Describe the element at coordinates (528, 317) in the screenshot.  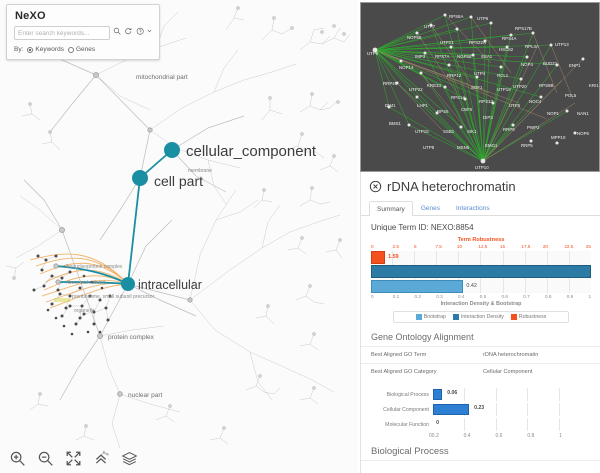
I see `legend-robustness: Robustness` at that location.